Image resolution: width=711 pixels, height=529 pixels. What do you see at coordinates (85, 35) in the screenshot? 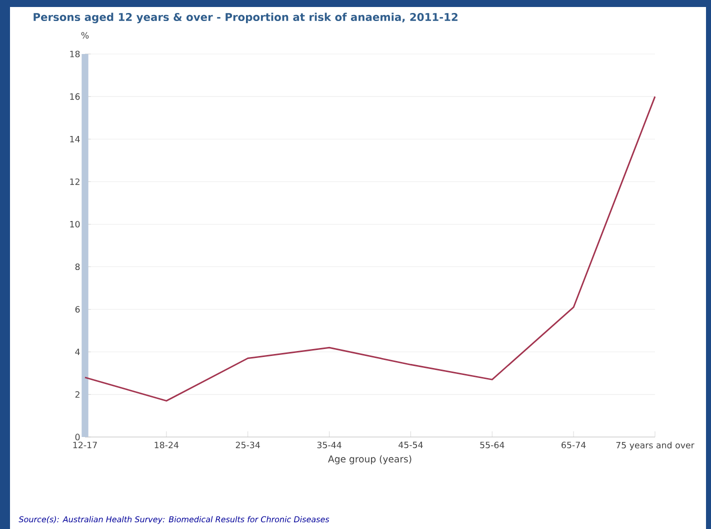
I see `y-axis-title: %` at bounding box center [85, 35].